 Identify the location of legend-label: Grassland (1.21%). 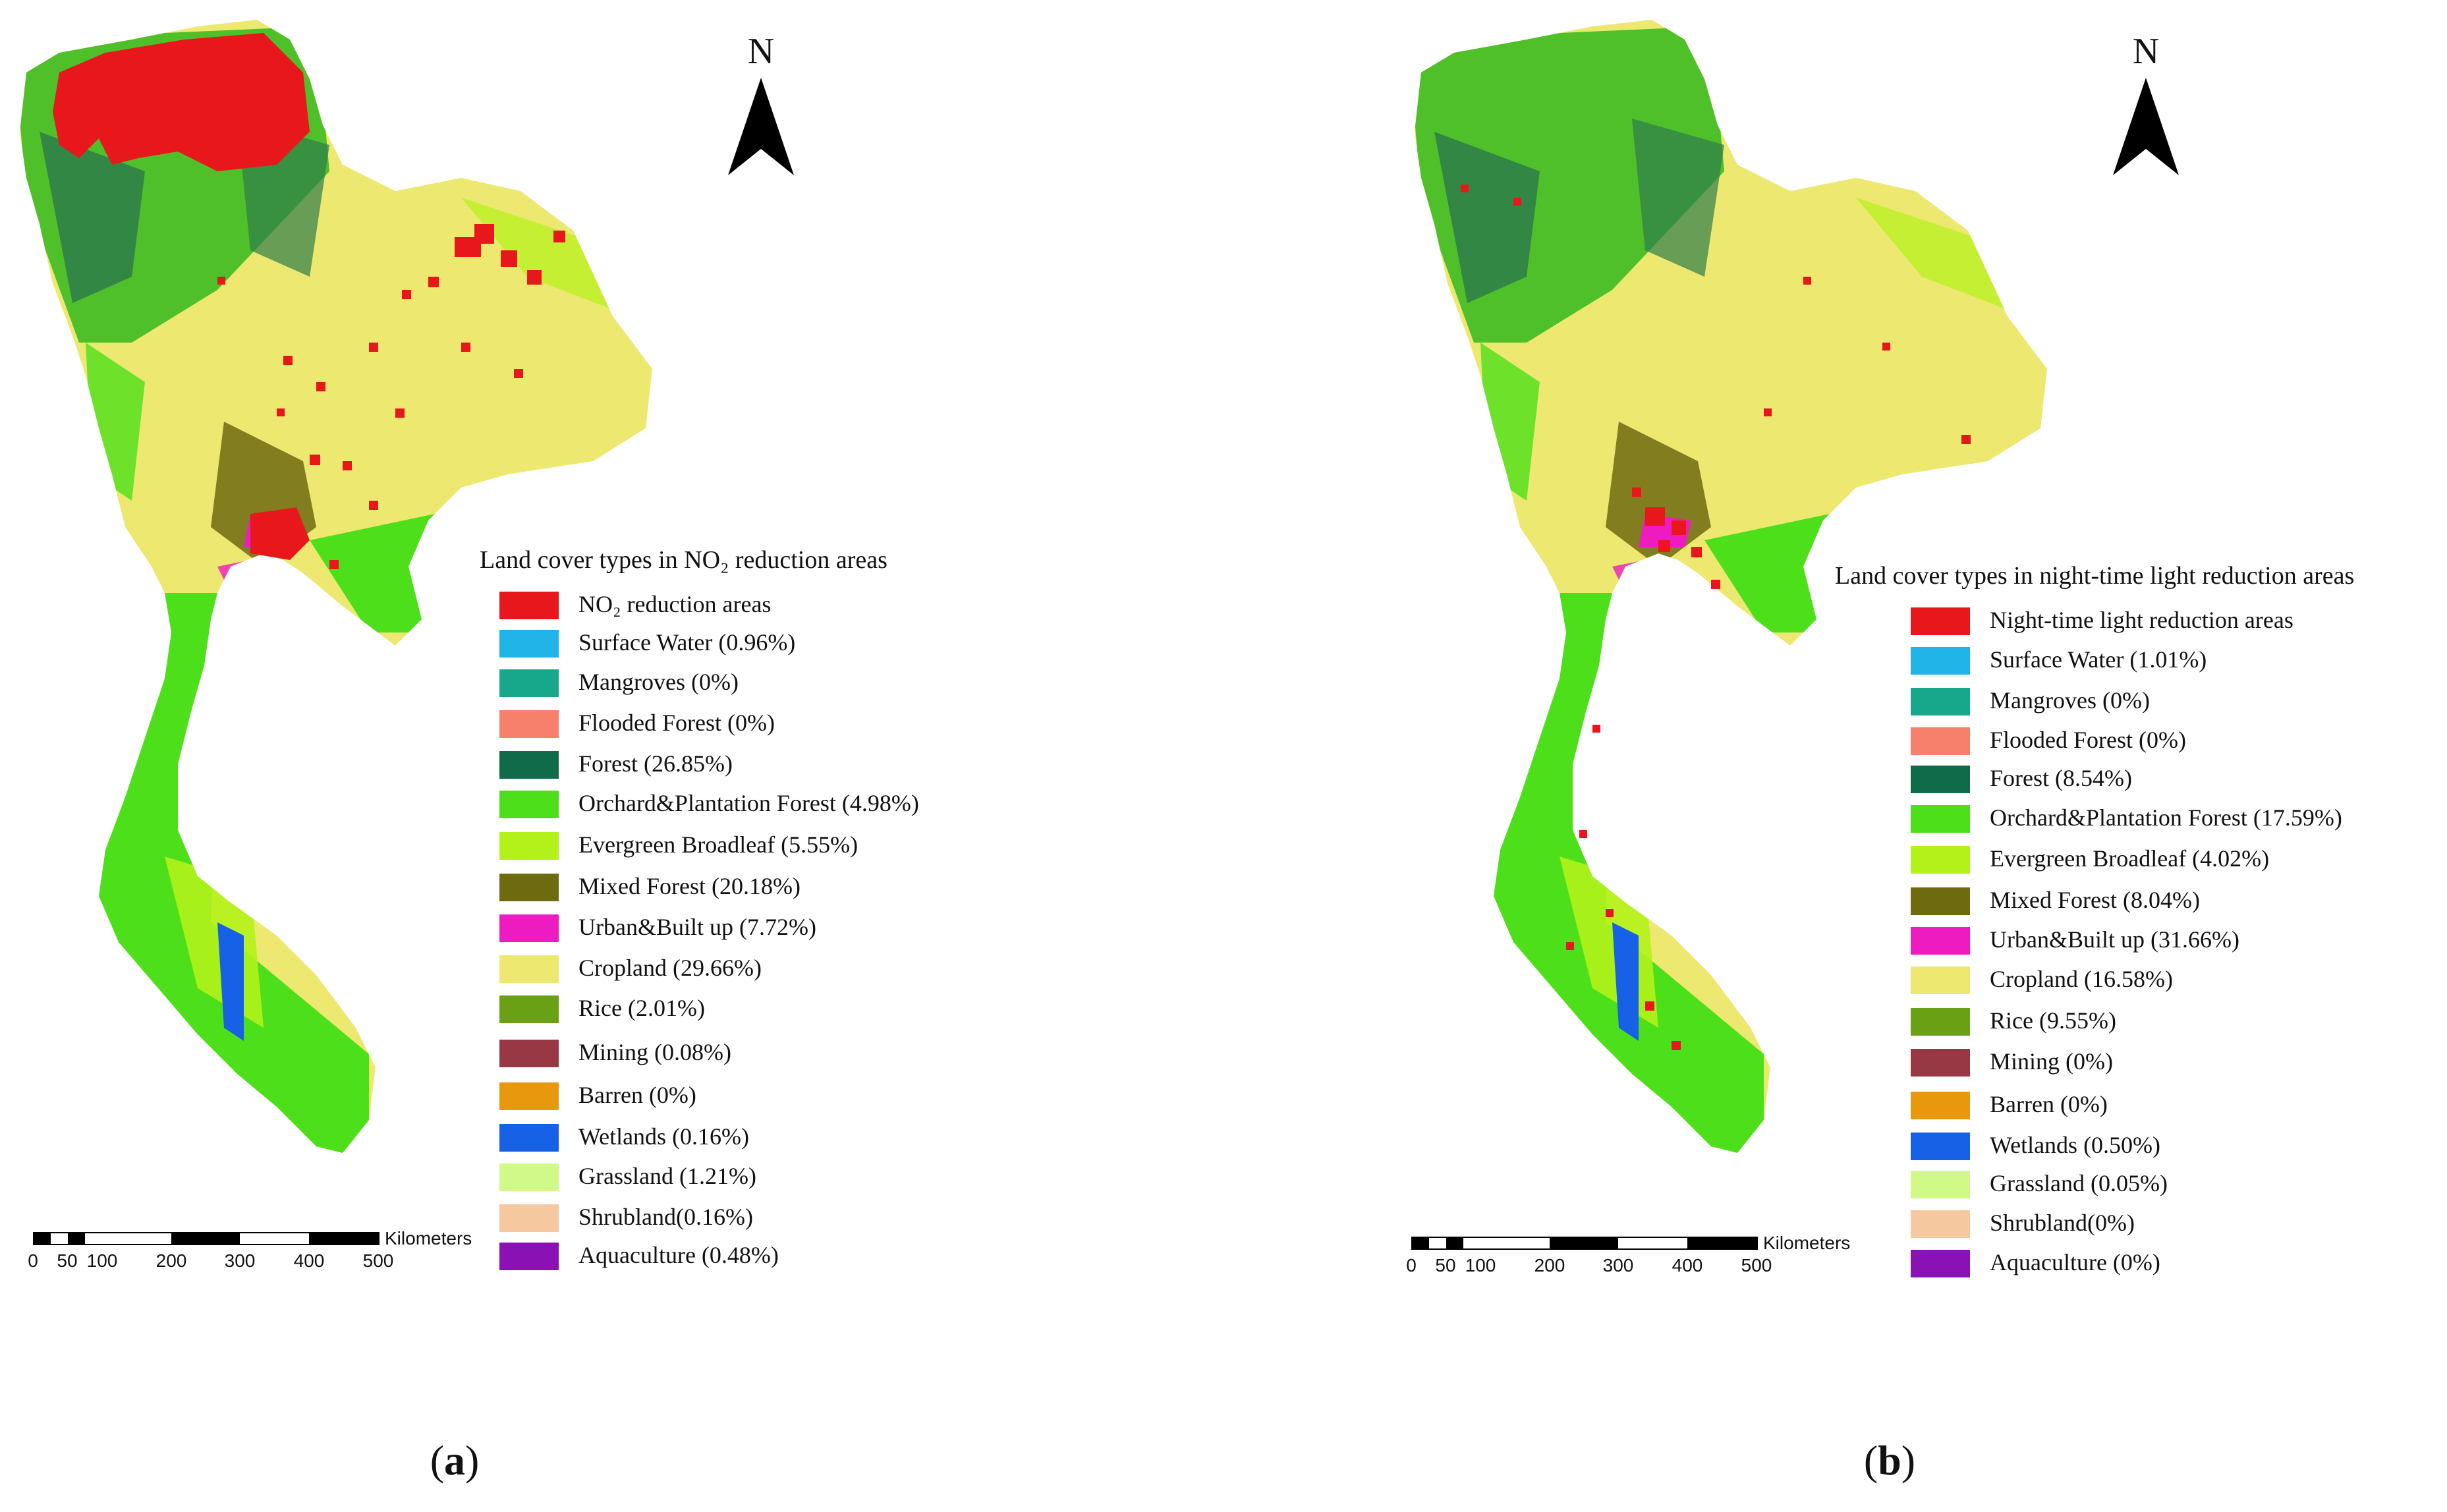
(667, 1176).